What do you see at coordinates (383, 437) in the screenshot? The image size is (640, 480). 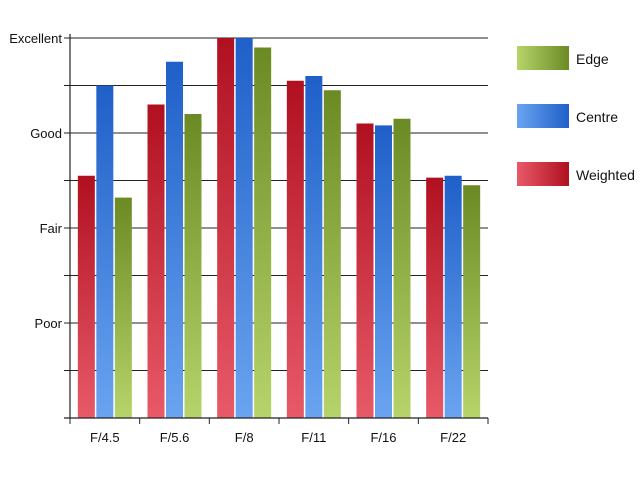 I see `x-tick-label: F/16` at bounding box center [383, 437].